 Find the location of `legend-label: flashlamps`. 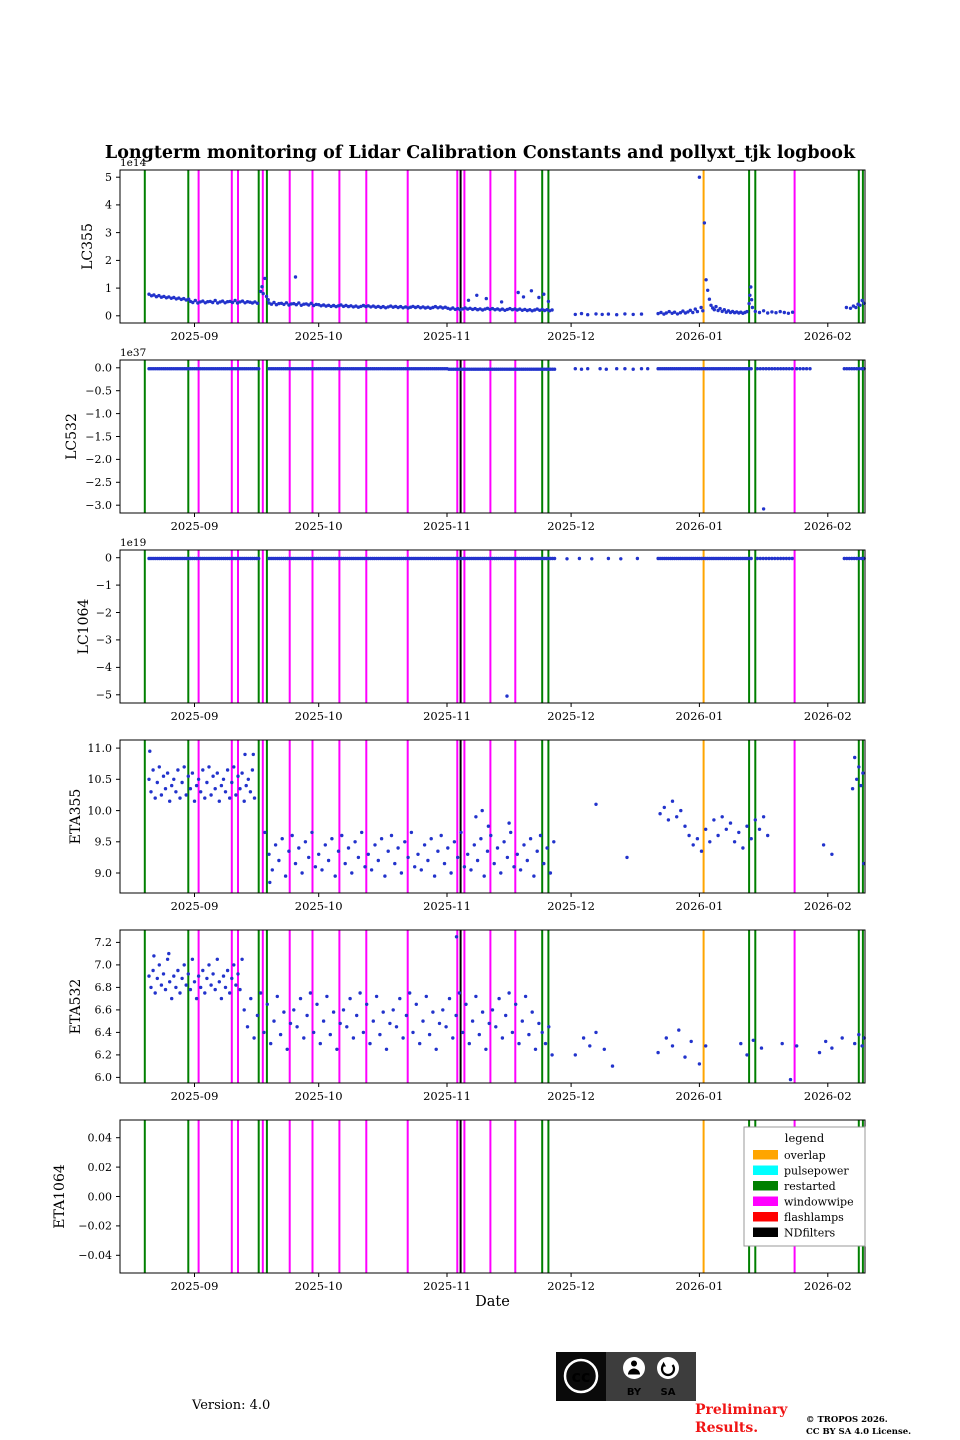

legend-label: flashlamps is located at coordinates (814, 1217).